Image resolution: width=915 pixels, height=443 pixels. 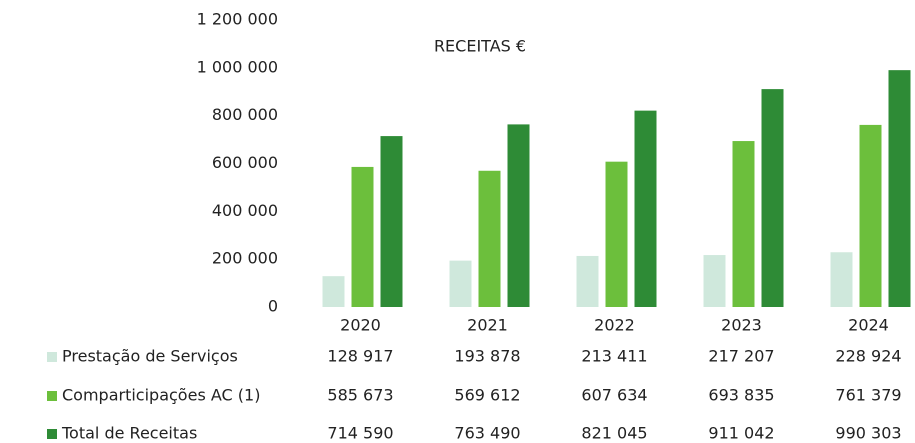 What do you see at coordinates (360, 325) in the screenshot?
I see `x-tick-label: 2020` at bounding box center [360, 325].